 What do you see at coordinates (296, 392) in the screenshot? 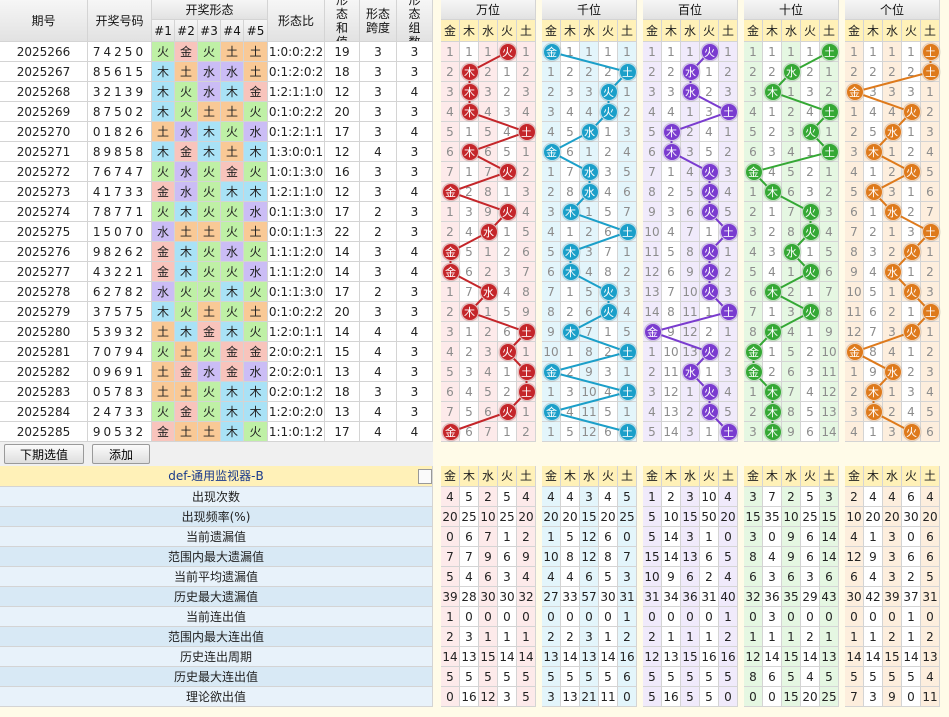
I see `form-ratio: 0:2:0:1:2` at bounding box center [296, 392].